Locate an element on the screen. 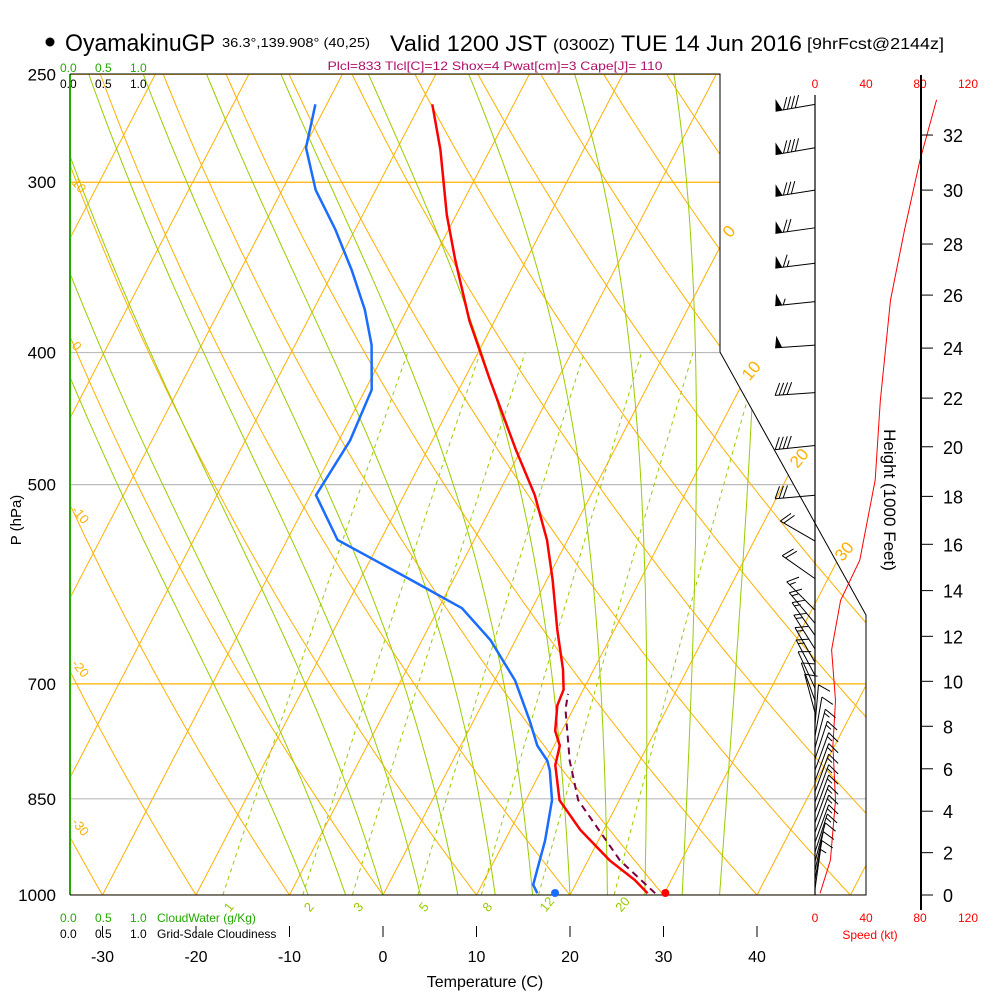 Image resolution: width=1000 pixels, height=1000 pixels. height-tick-label: 22 is located at coordinates (953, 399).